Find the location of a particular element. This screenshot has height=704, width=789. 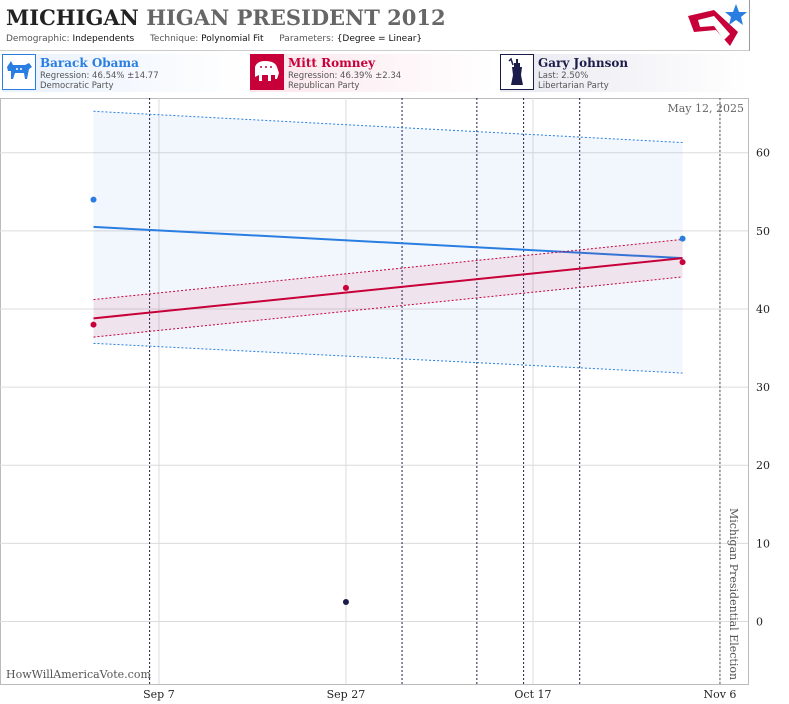

y-tick-label: 10 is located at coordinates (763, 543).